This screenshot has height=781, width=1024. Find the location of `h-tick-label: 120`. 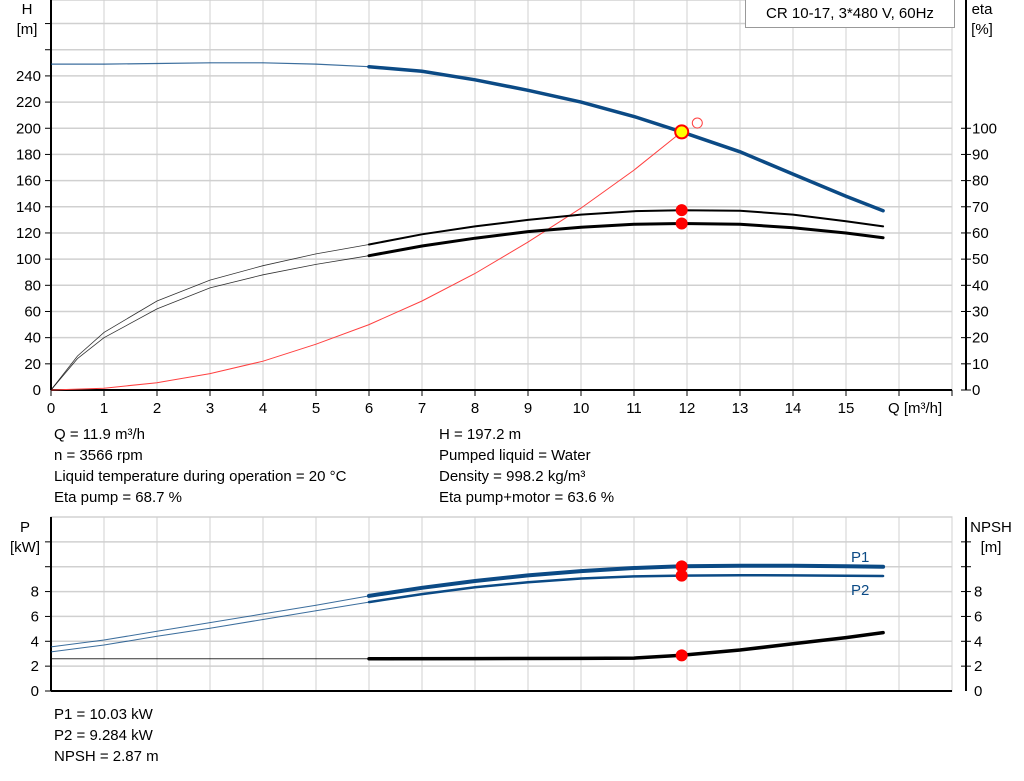

h-tick-label: 120 is located at coordinates (28, 233).